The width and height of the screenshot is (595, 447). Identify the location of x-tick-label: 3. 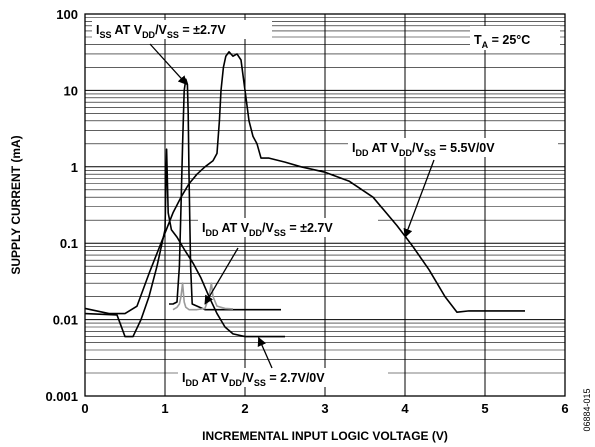
(324, 408).